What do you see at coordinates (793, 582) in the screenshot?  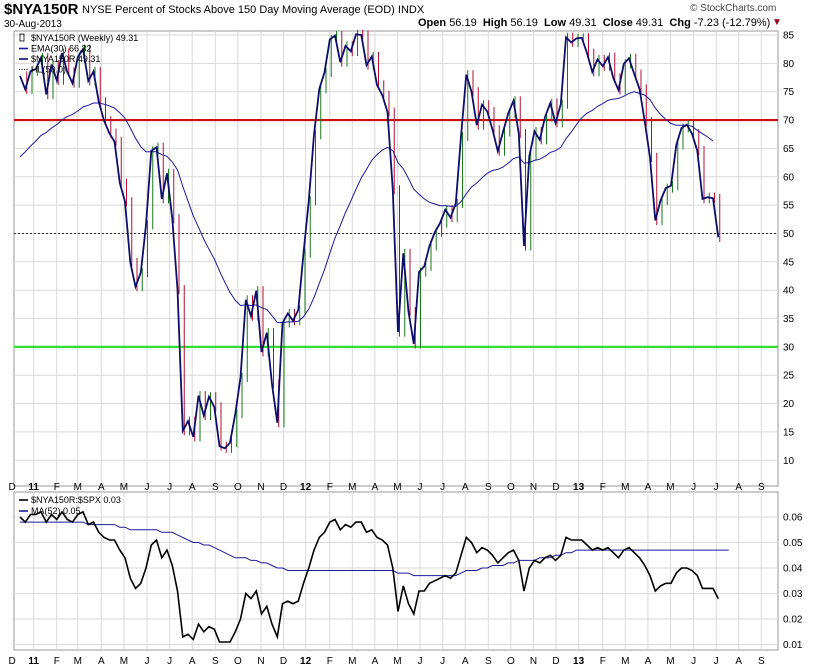 I see `ratio-y-axis: 0.01 0.02 0.03 0.04 0.05 0.06` at bounding box center [793, 582].